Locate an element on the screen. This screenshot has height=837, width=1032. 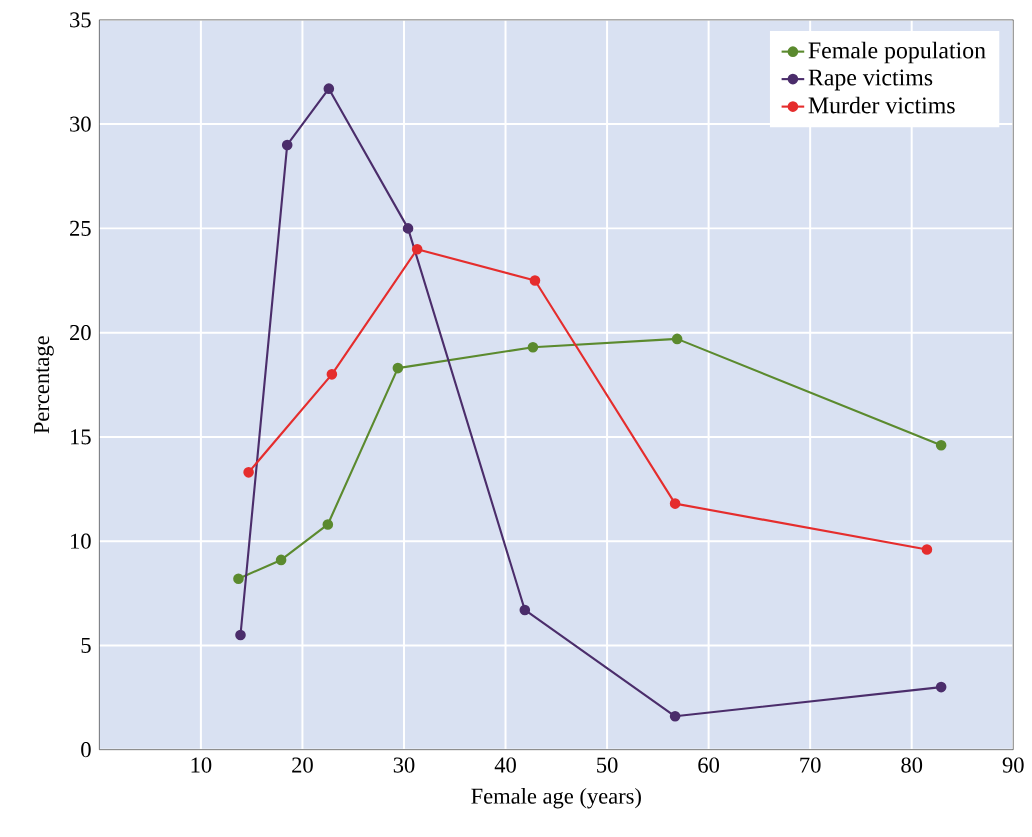
y-tick-label: 35 is located at coordinates (80, 20).